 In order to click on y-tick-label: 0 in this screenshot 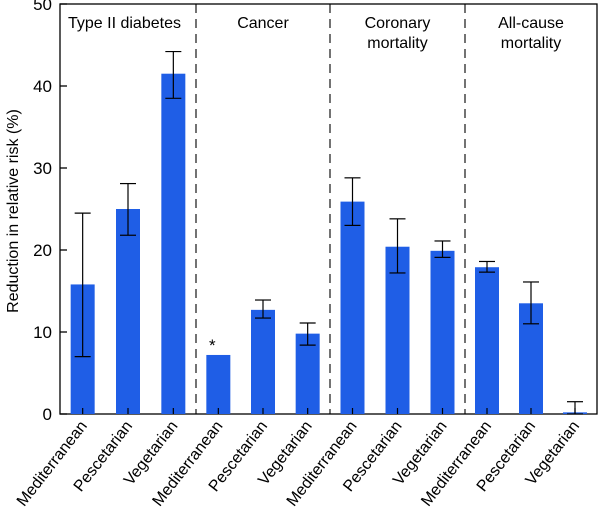, I will do `click(47, 414)`.